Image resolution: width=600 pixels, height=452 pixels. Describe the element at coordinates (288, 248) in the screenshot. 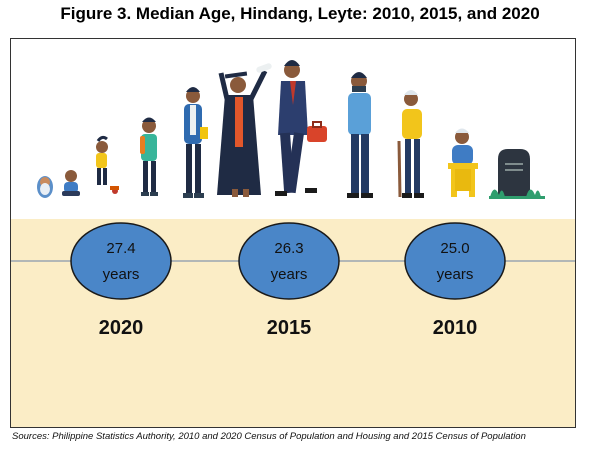

I see `median-age-value: 26.3` at that location.